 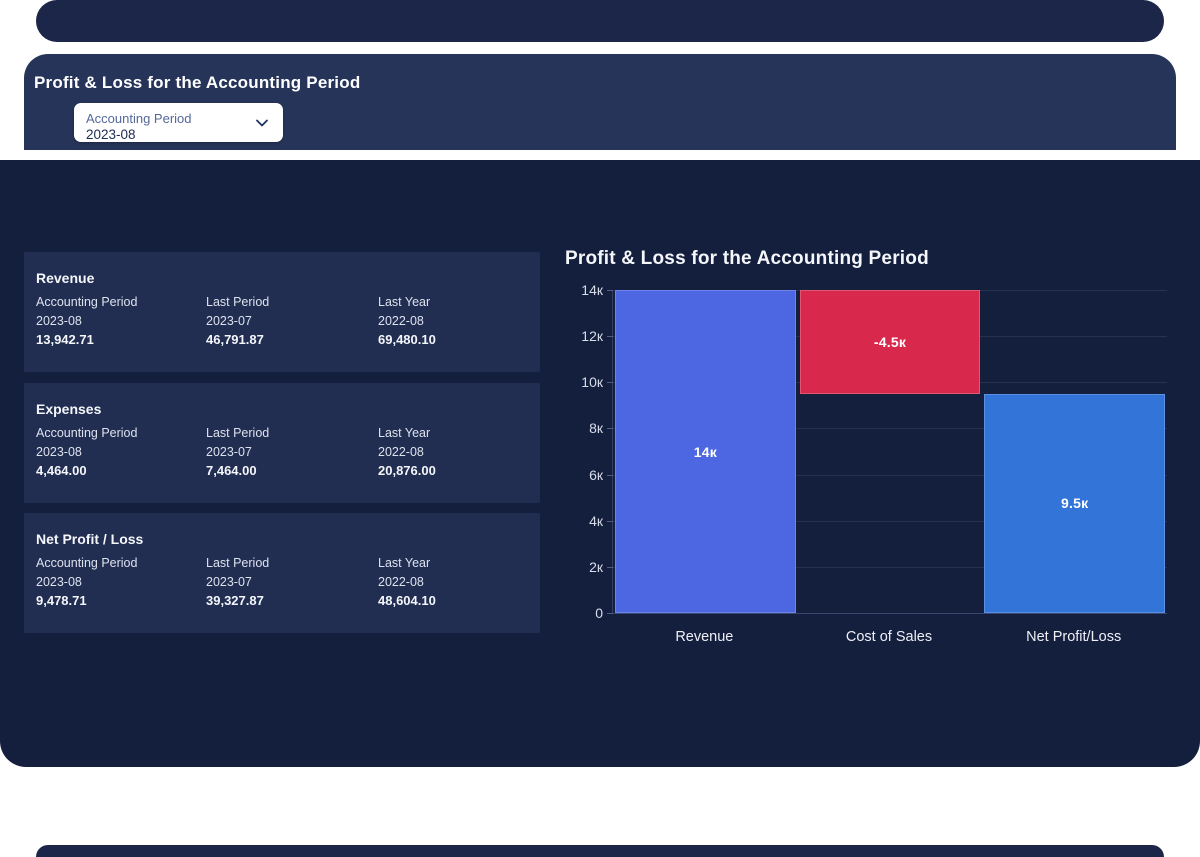 I want to click on x-axis-label: Net Profit/Loss, so click(x=1074, y=637).